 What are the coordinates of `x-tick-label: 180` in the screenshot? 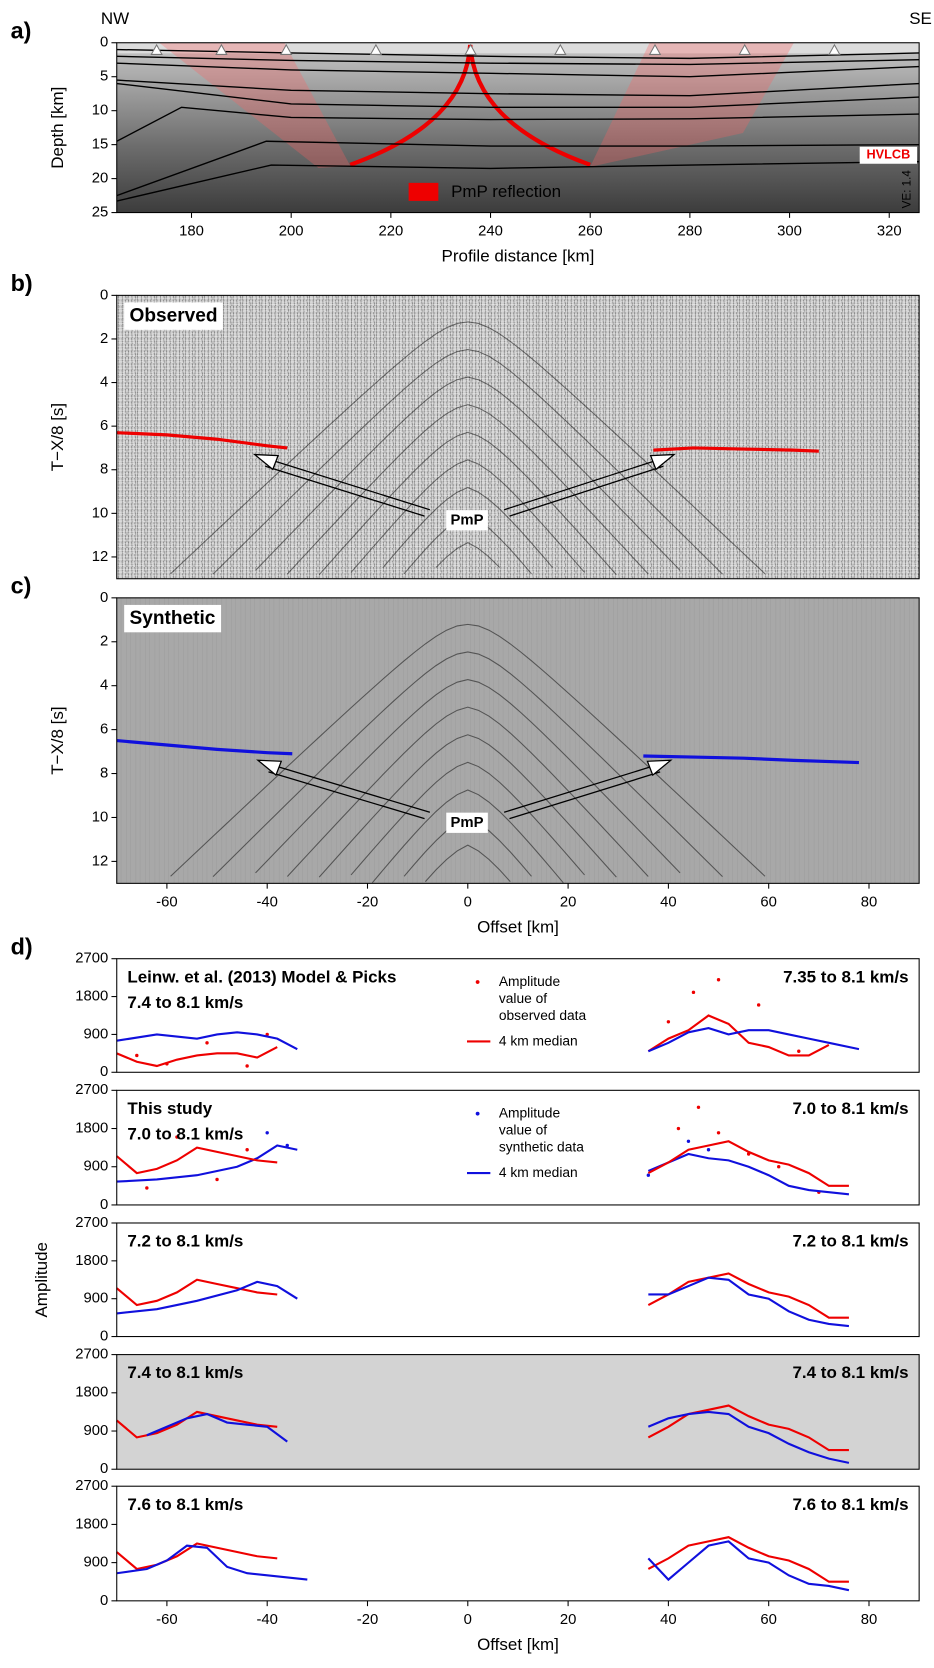 It's located at (191, 232).